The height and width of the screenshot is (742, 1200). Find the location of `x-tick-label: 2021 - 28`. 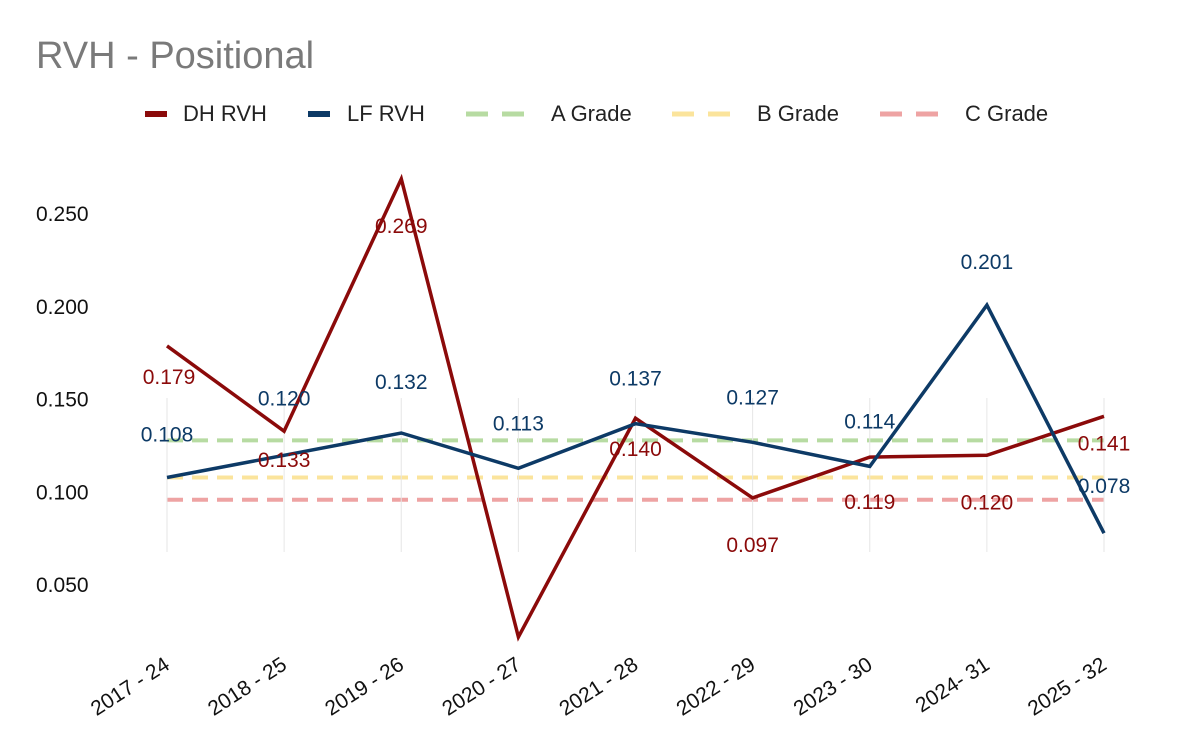

x-tick-label: 2021 - 28 is located at coordinates (598, 687).